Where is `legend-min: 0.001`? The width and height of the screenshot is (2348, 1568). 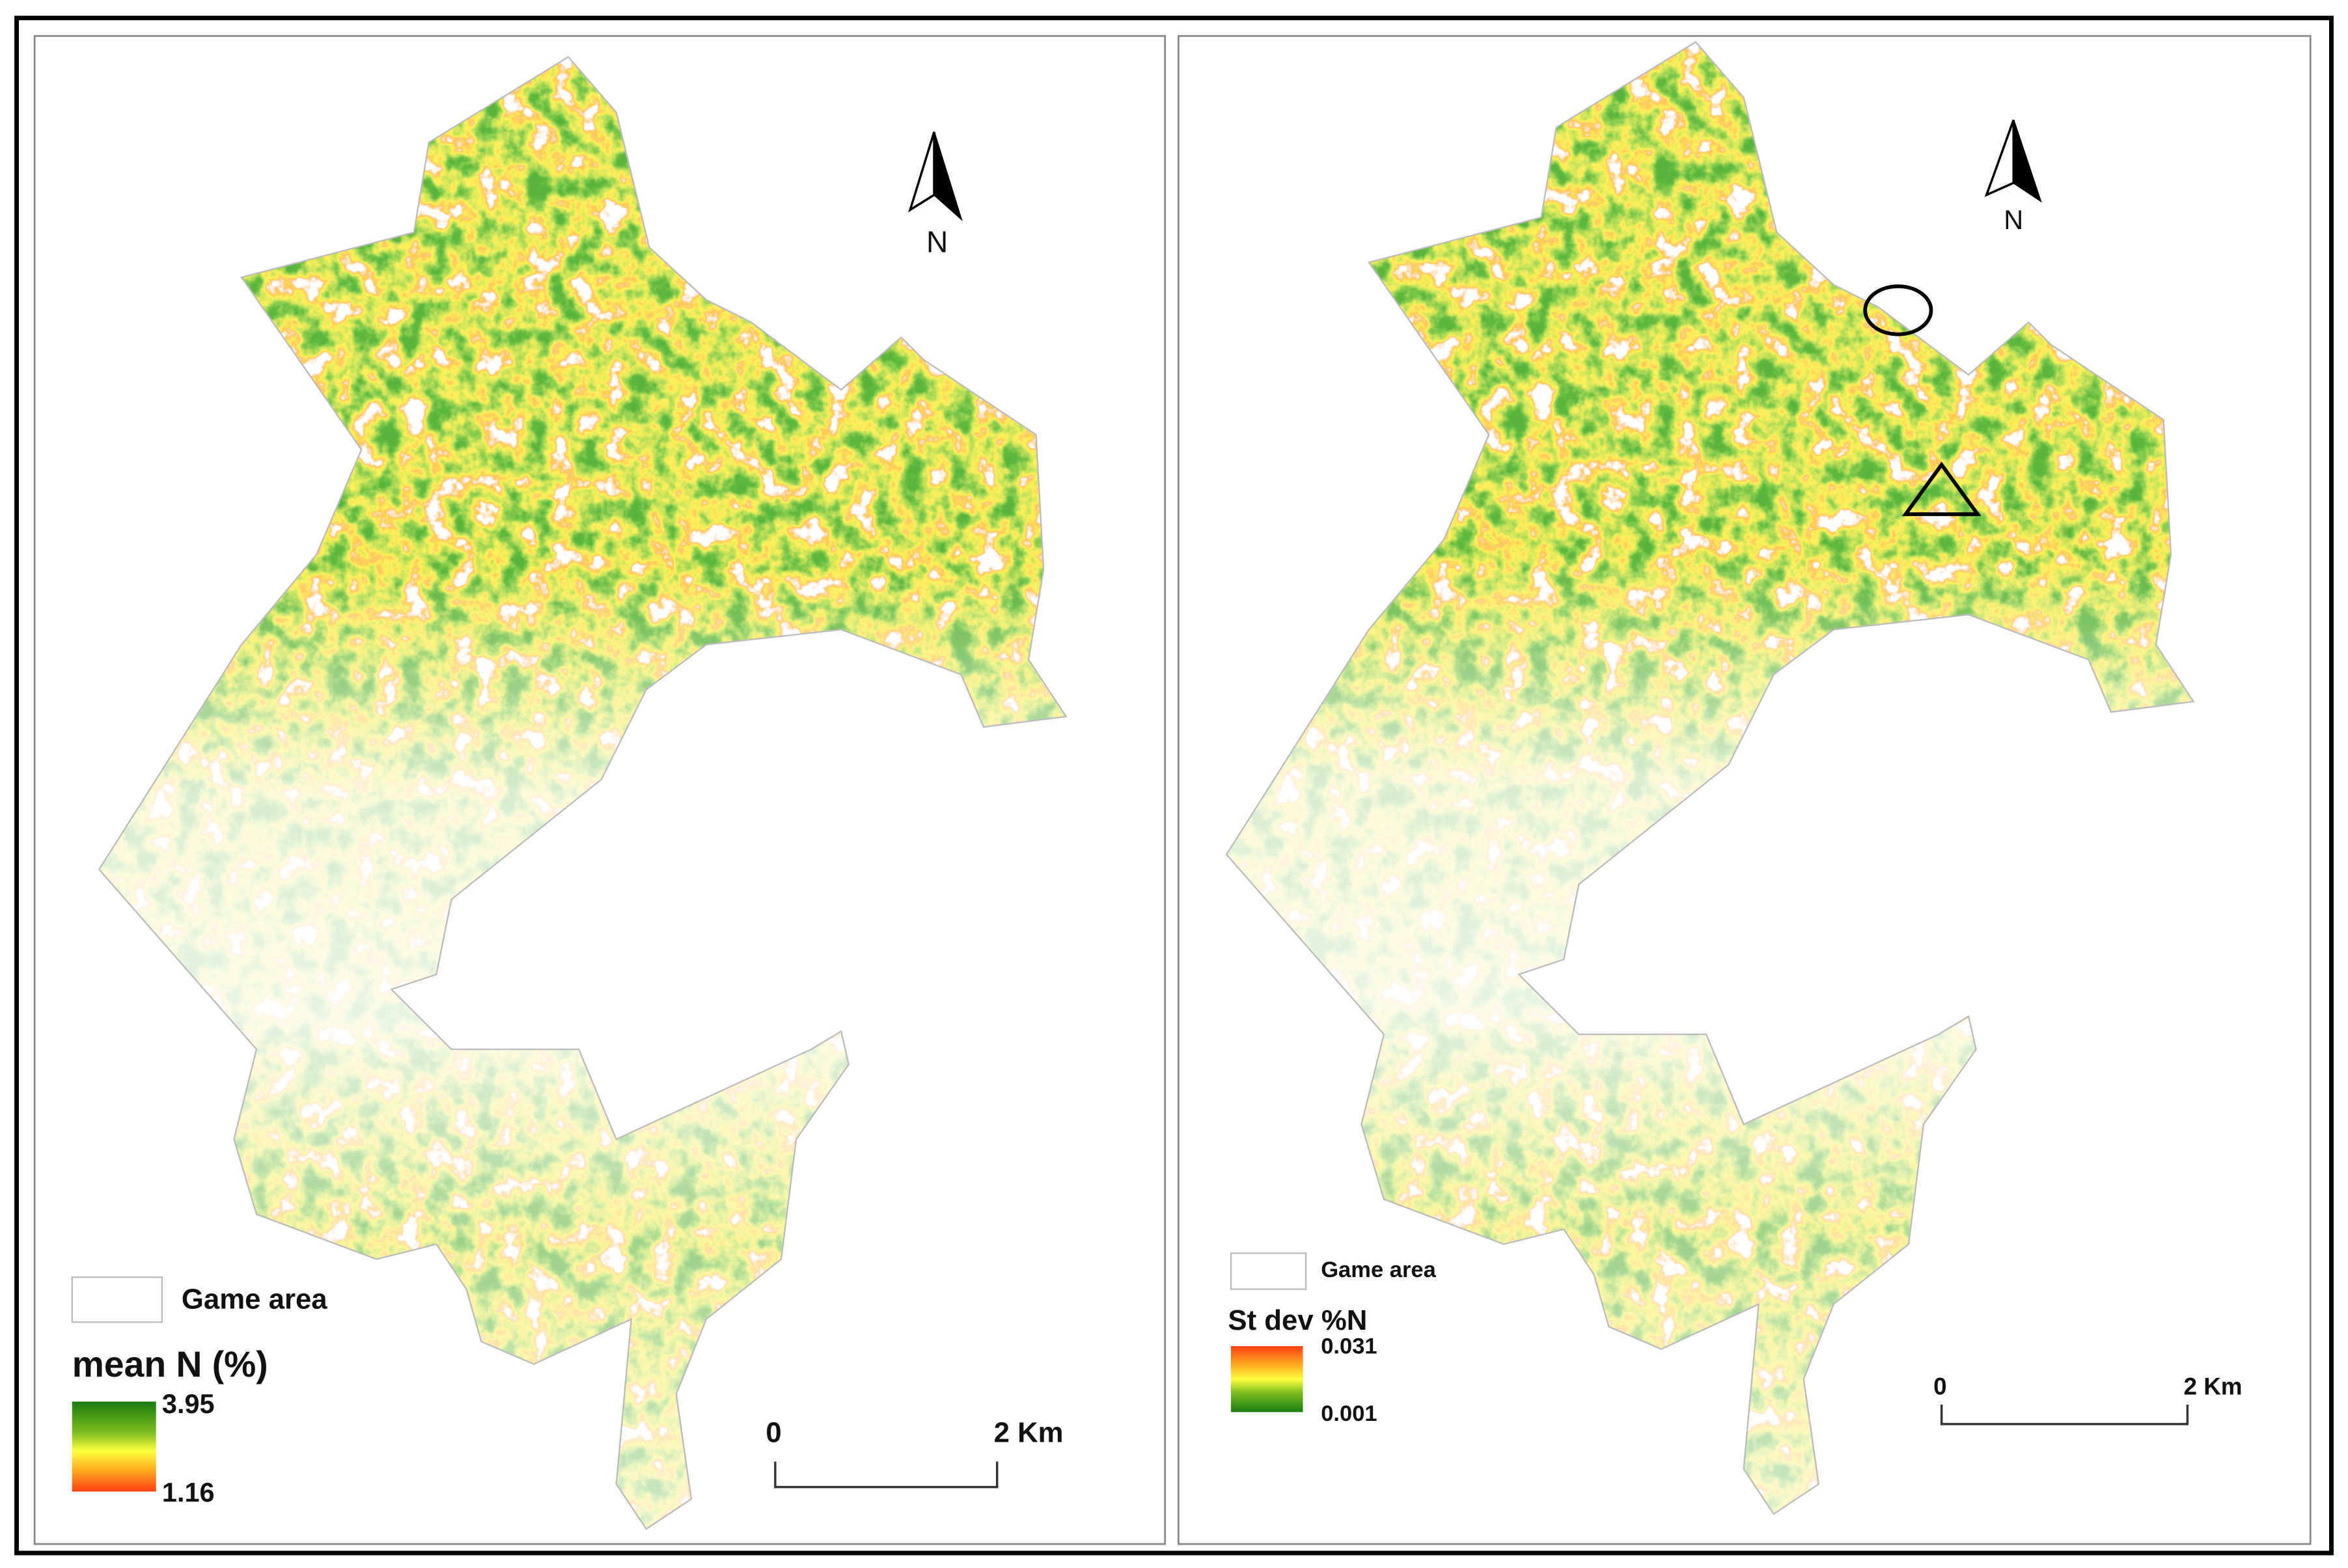
legend-min: 0.001 is located at coordinates (1349, 1413).